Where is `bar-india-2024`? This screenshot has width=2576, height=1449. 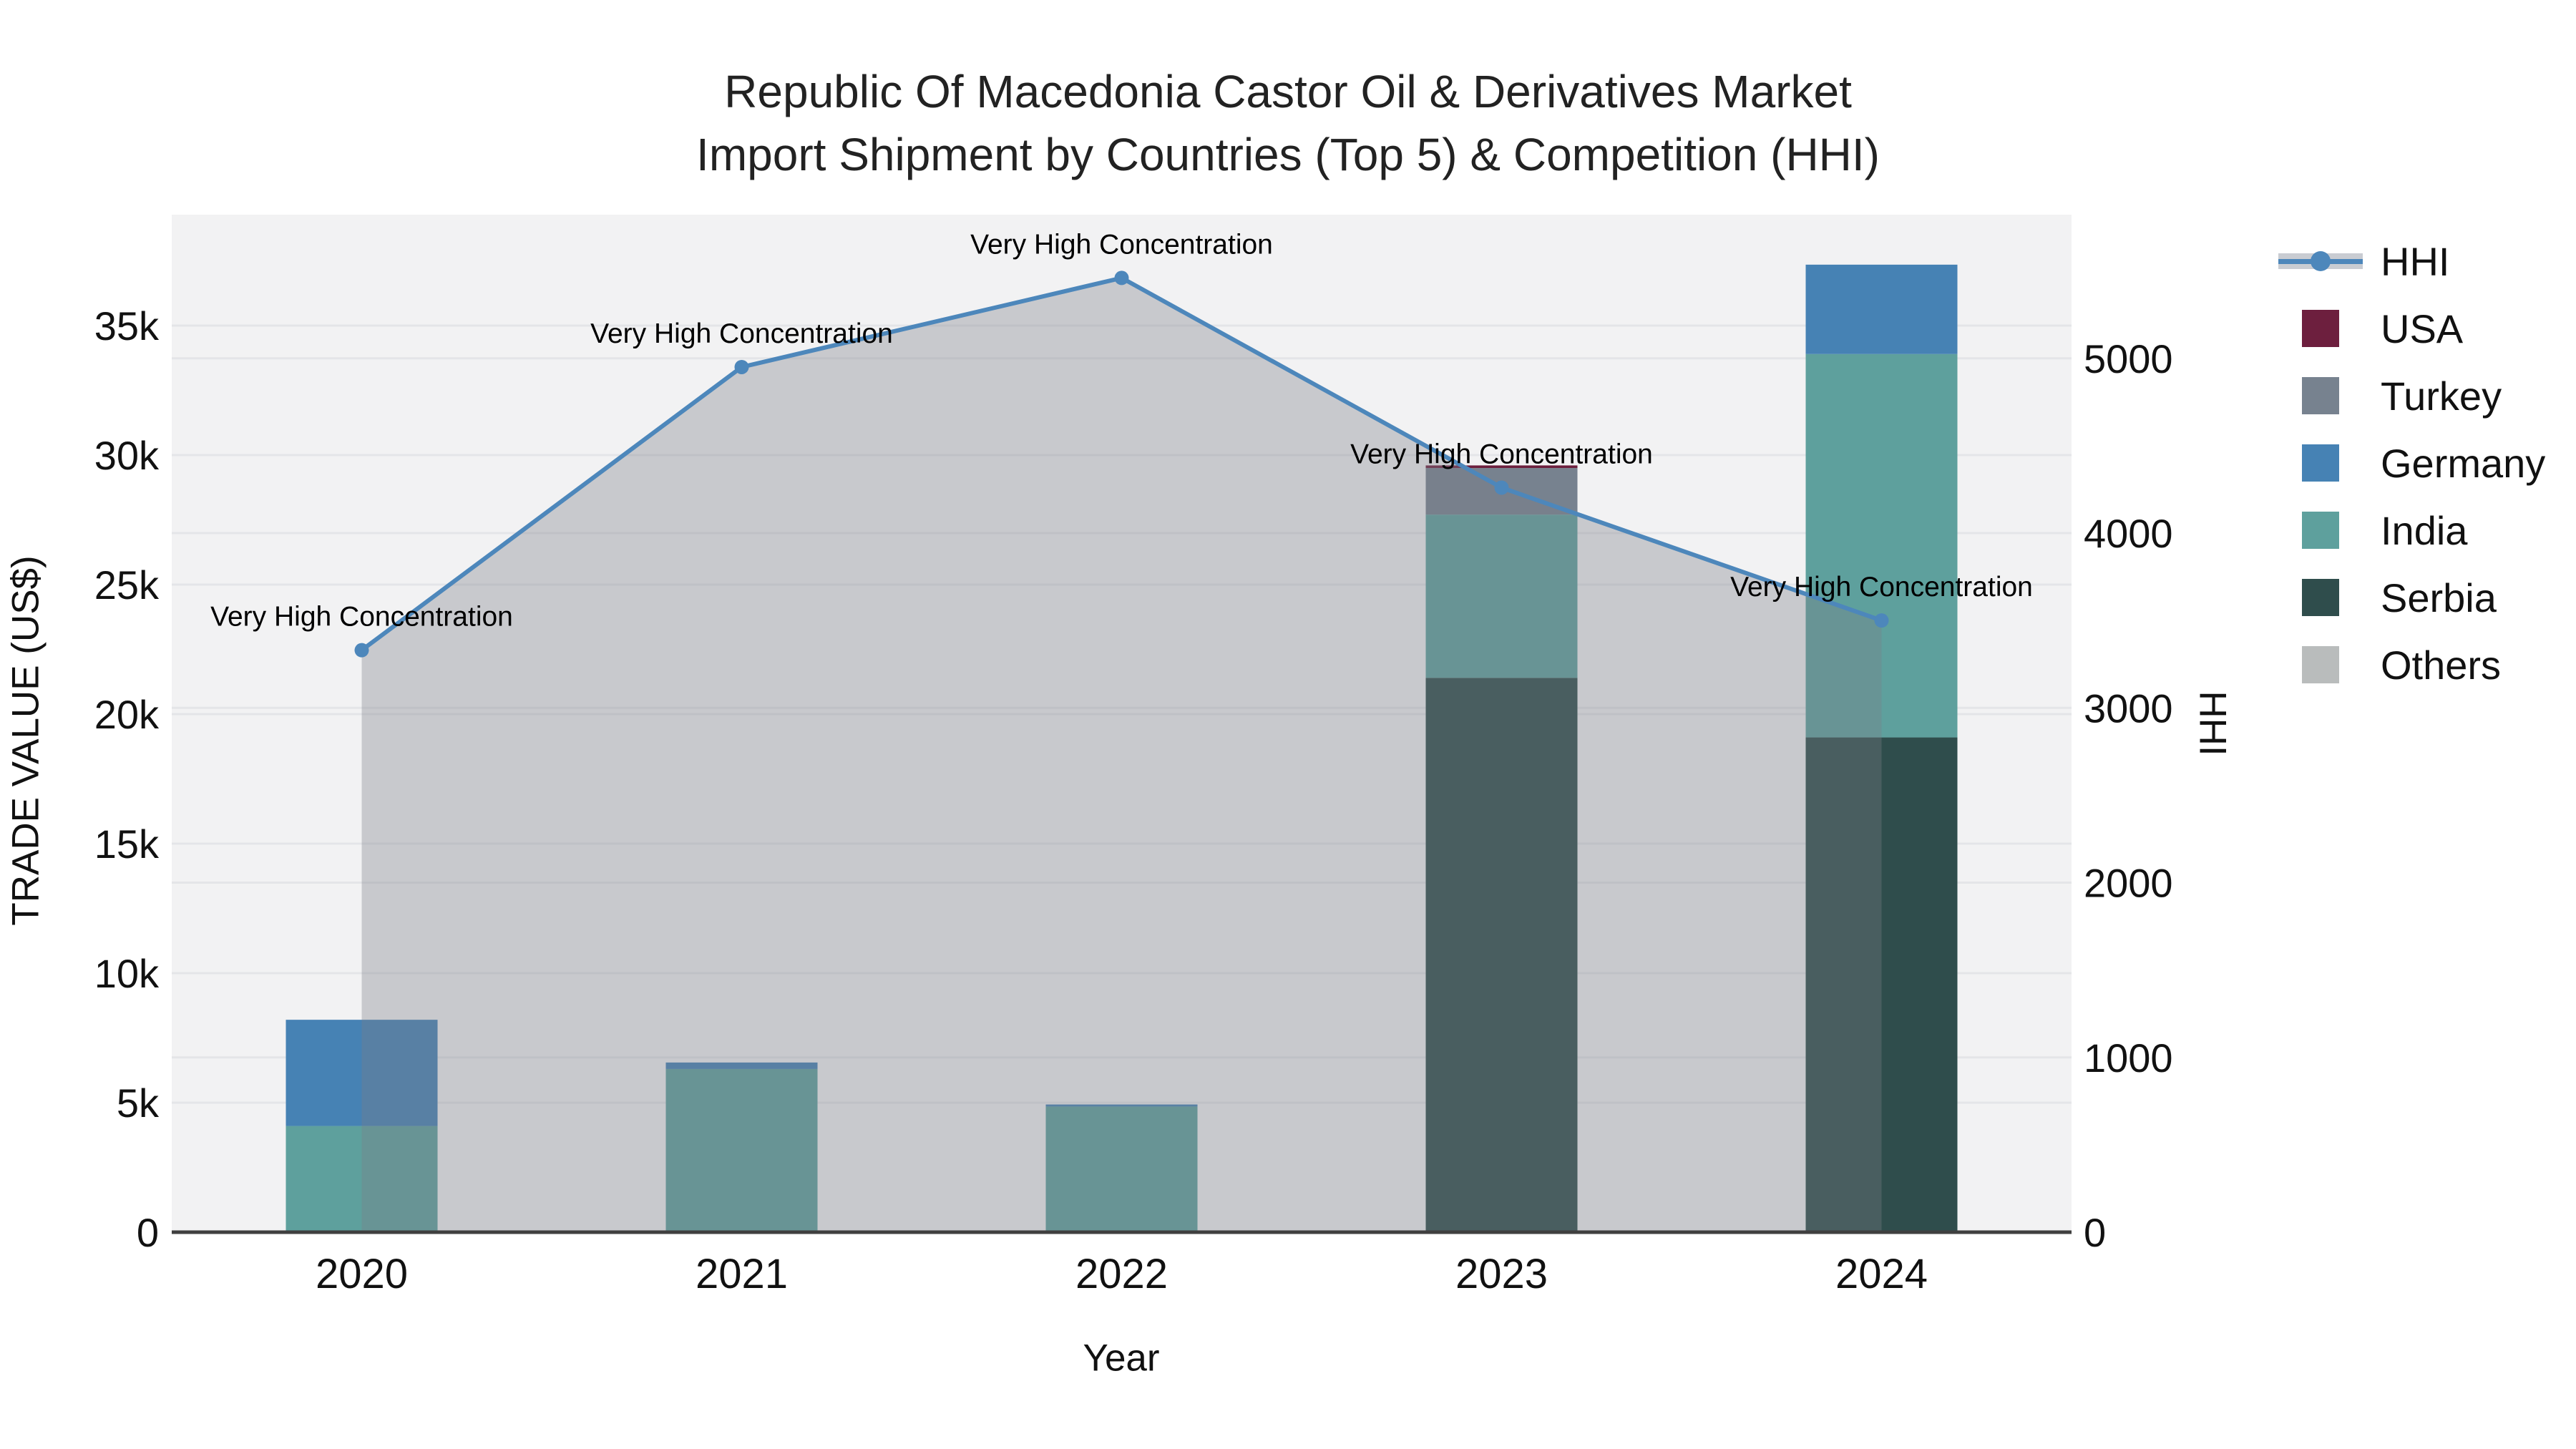 bar-india-2024 is located at coordinates (1881, 545).